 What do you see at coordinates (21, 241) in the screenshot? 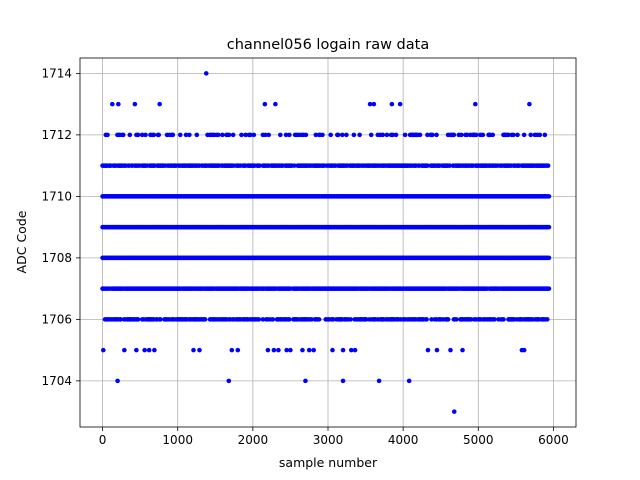
I see `y-axis-label: ADC Code` at bounding box center [21, 241].